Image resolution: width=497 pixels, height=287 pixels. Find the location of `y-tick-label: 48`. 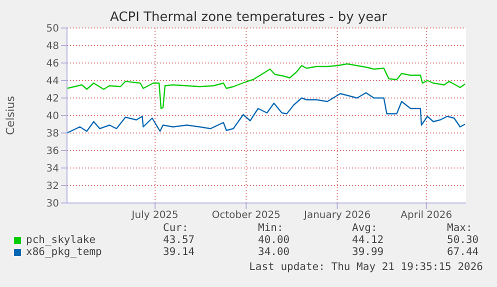

y-tick-label: 48 is located at coordinates (52, 46).